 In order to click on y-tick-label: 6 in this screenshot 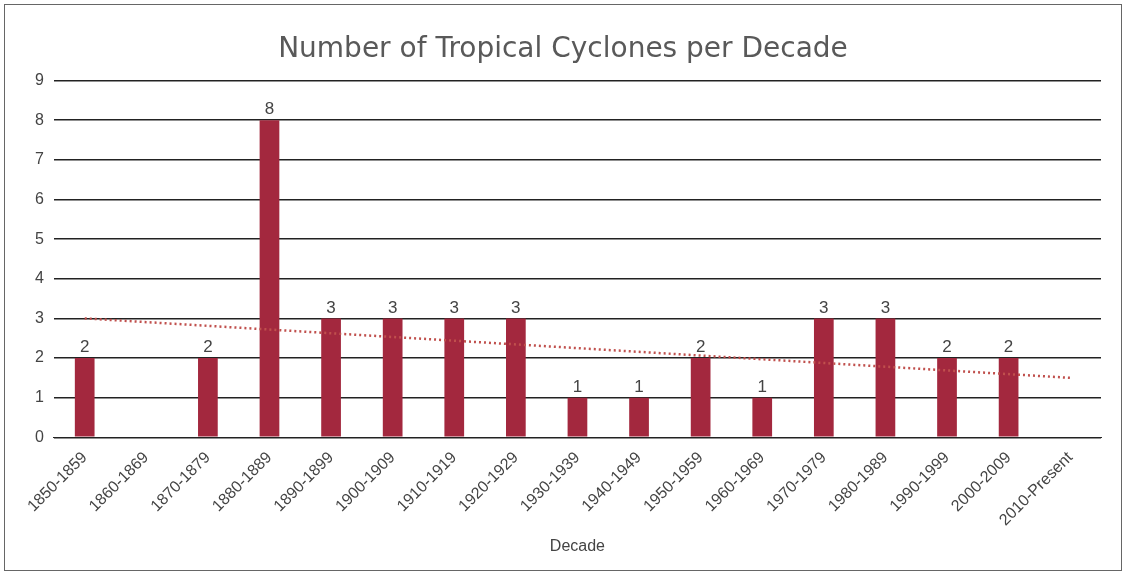, I will do `click(39, 198)`.